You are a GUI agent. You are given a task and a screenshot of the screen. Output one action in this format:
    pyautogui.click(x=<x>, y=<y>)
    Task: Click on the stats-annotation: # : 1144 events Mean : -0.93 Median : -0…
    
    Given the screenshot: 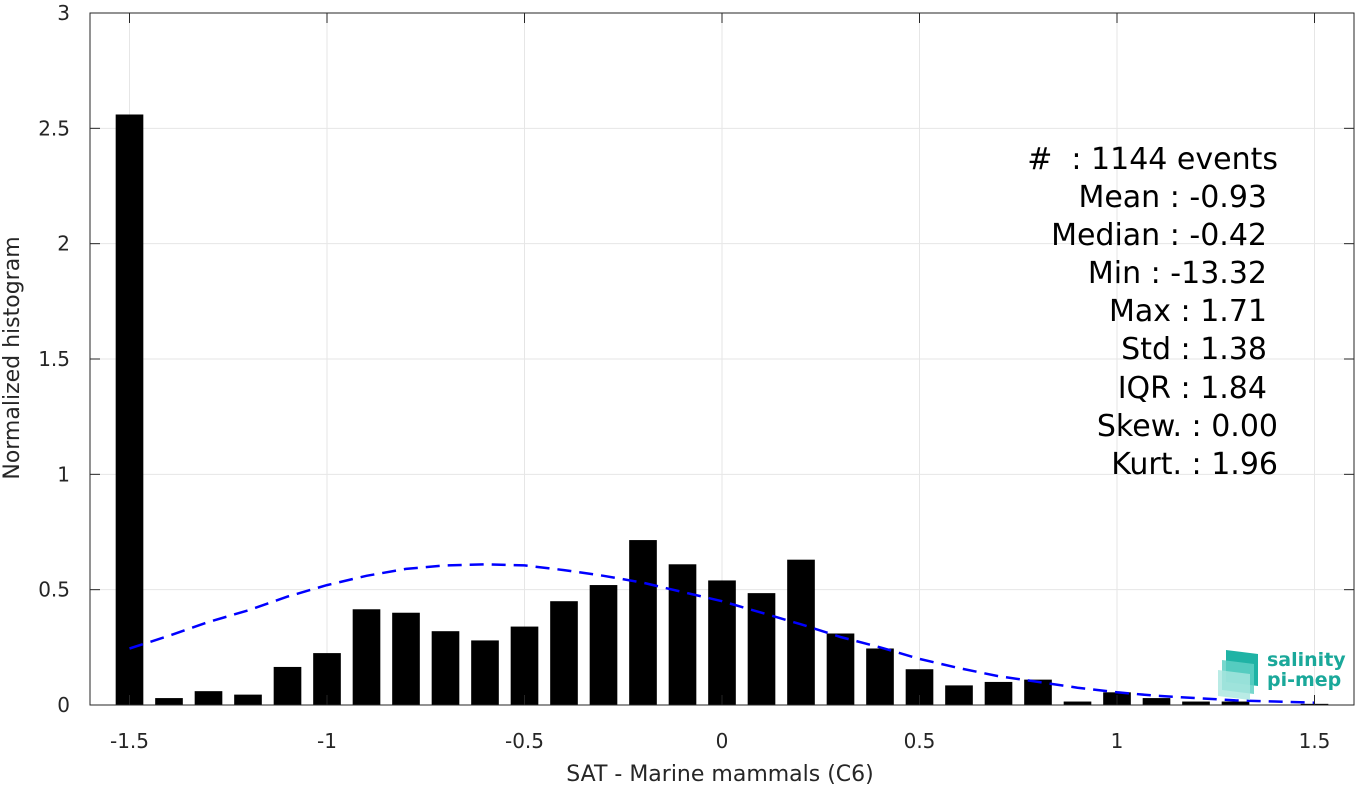 What is the action you would take?
    pyautogui.click(x=1152, y=312)
    